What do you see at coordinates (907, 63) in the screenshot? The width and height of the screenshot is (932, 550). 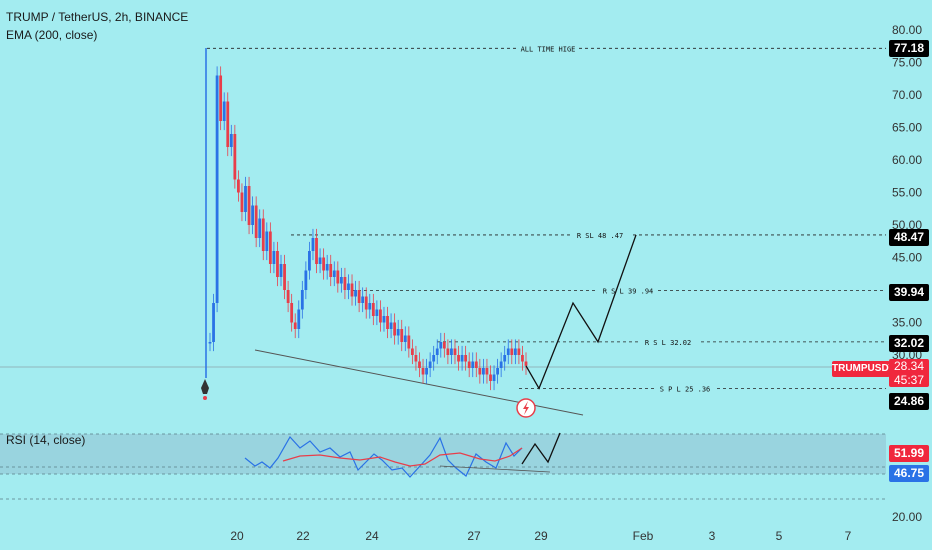 I see `price-axis-tick: 75.00` at bounding box center [907, 63].